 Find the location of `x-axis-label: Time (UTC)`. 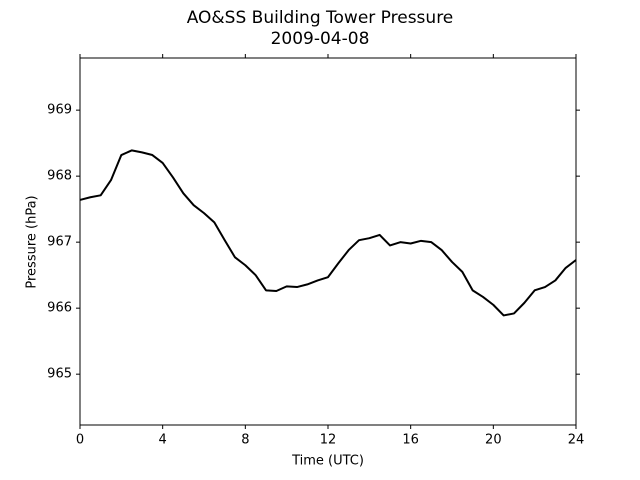

x-axis-label: Time (UTC) is located at coordinates (327, 461).